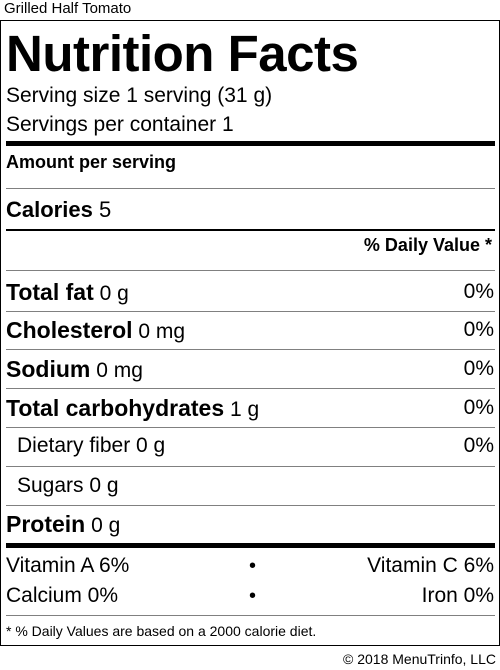  What do you see at coordinates (430, 565) in the screenshot?
I see `vitamin-right: Vitamin C 6%` at bounding box center [430, 565].